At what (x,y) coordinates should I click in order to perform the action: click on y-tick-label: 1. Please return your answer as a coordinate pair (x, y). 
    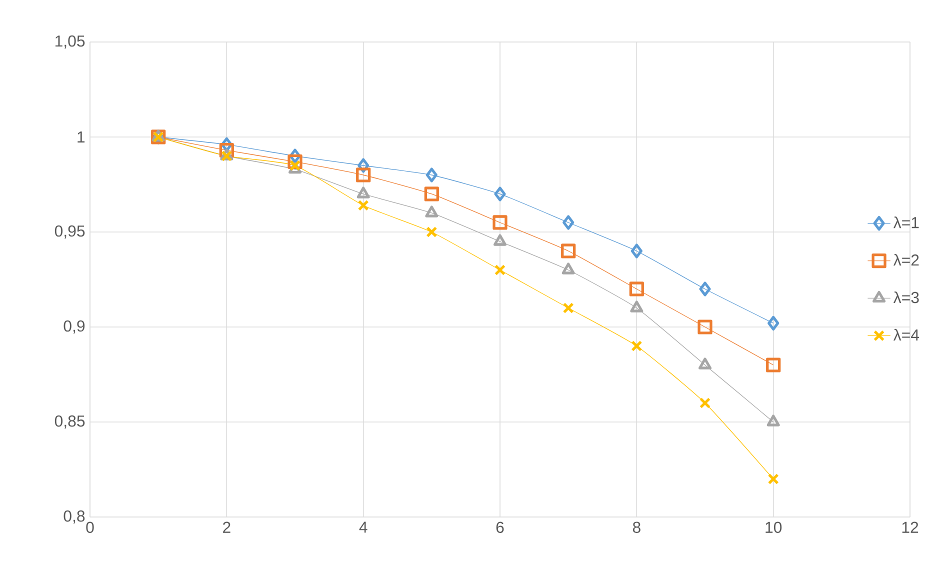
    Looking at the image, I should click on (81, 137).